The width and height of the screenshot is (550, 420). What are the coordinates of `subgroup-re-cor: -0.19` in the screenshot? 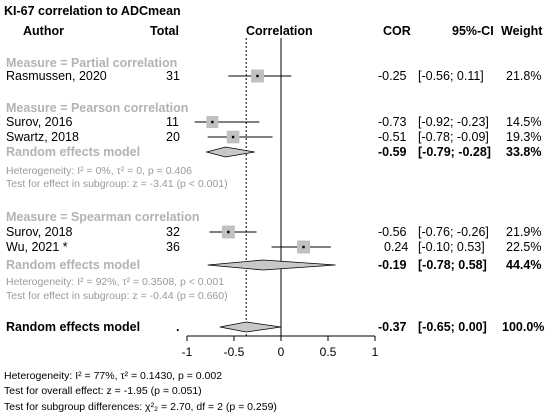 It's located at (392, 265).